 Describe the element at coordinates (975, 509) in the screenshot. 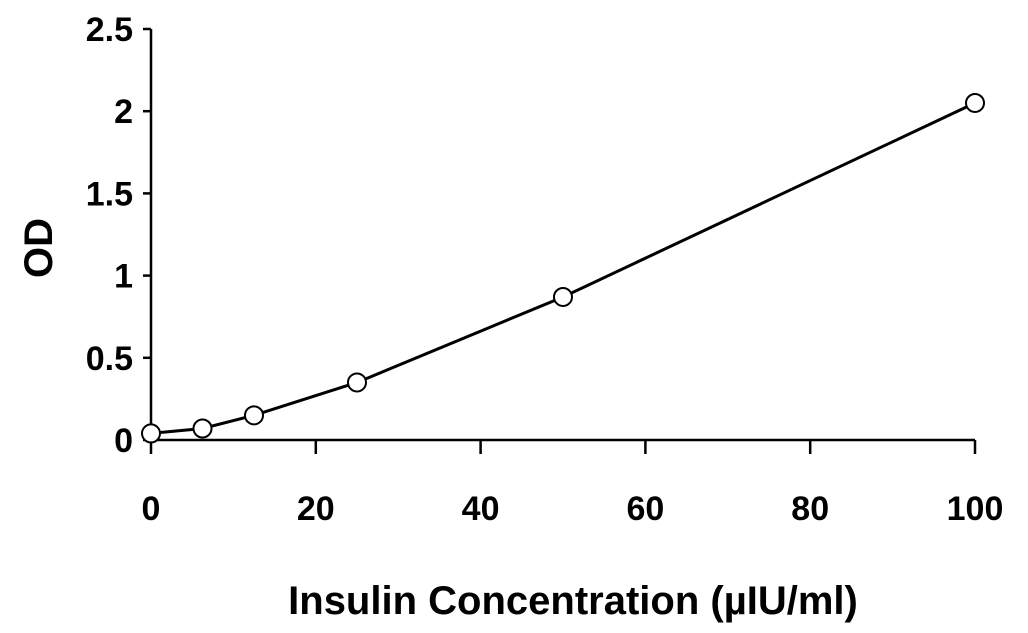

I see `x-tick-label: 100` at that location.